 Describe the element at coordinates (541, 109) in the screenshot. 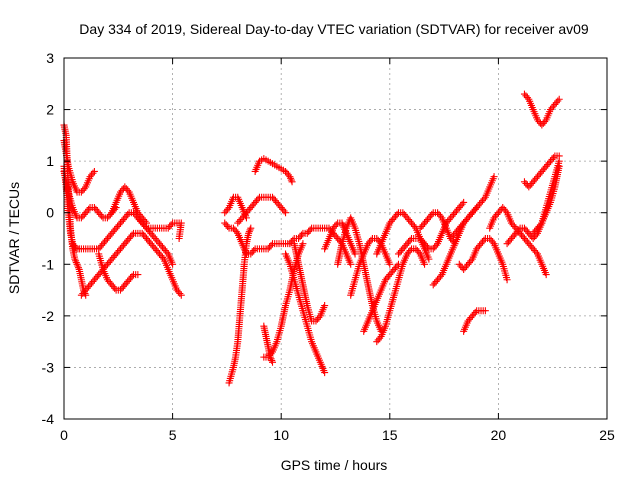

I see `series-arc-ai` at that location.